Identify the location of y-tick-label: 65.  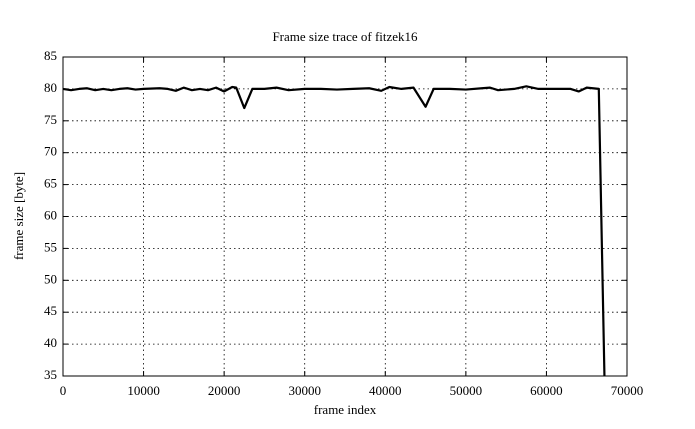
(50, 183).